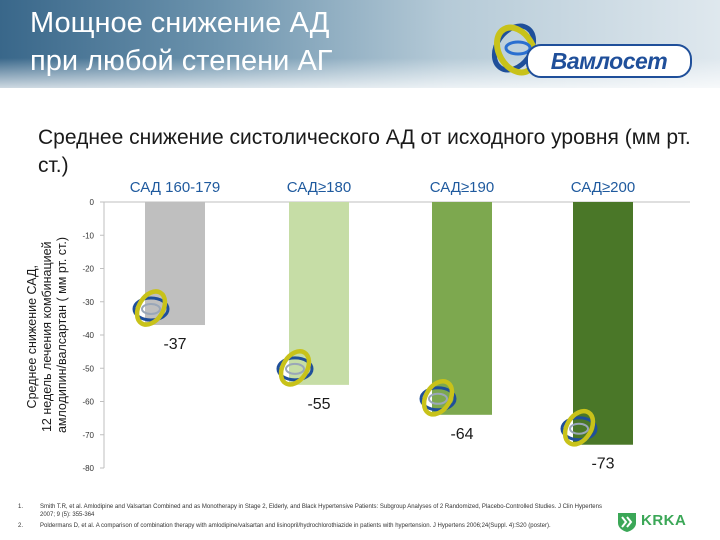 Image resolution: width=720 pixels, height=540 pixels. I want to click on y-tick-label: -70, so click(88, 435).